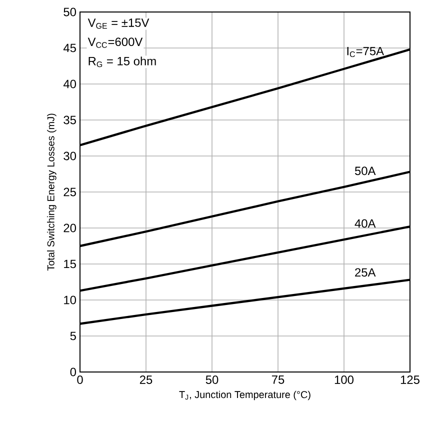 The image size is (438, 422). I want to click on x-axis-title: T$_{J}$, Junction Temperature (°C), so click(244, 395).